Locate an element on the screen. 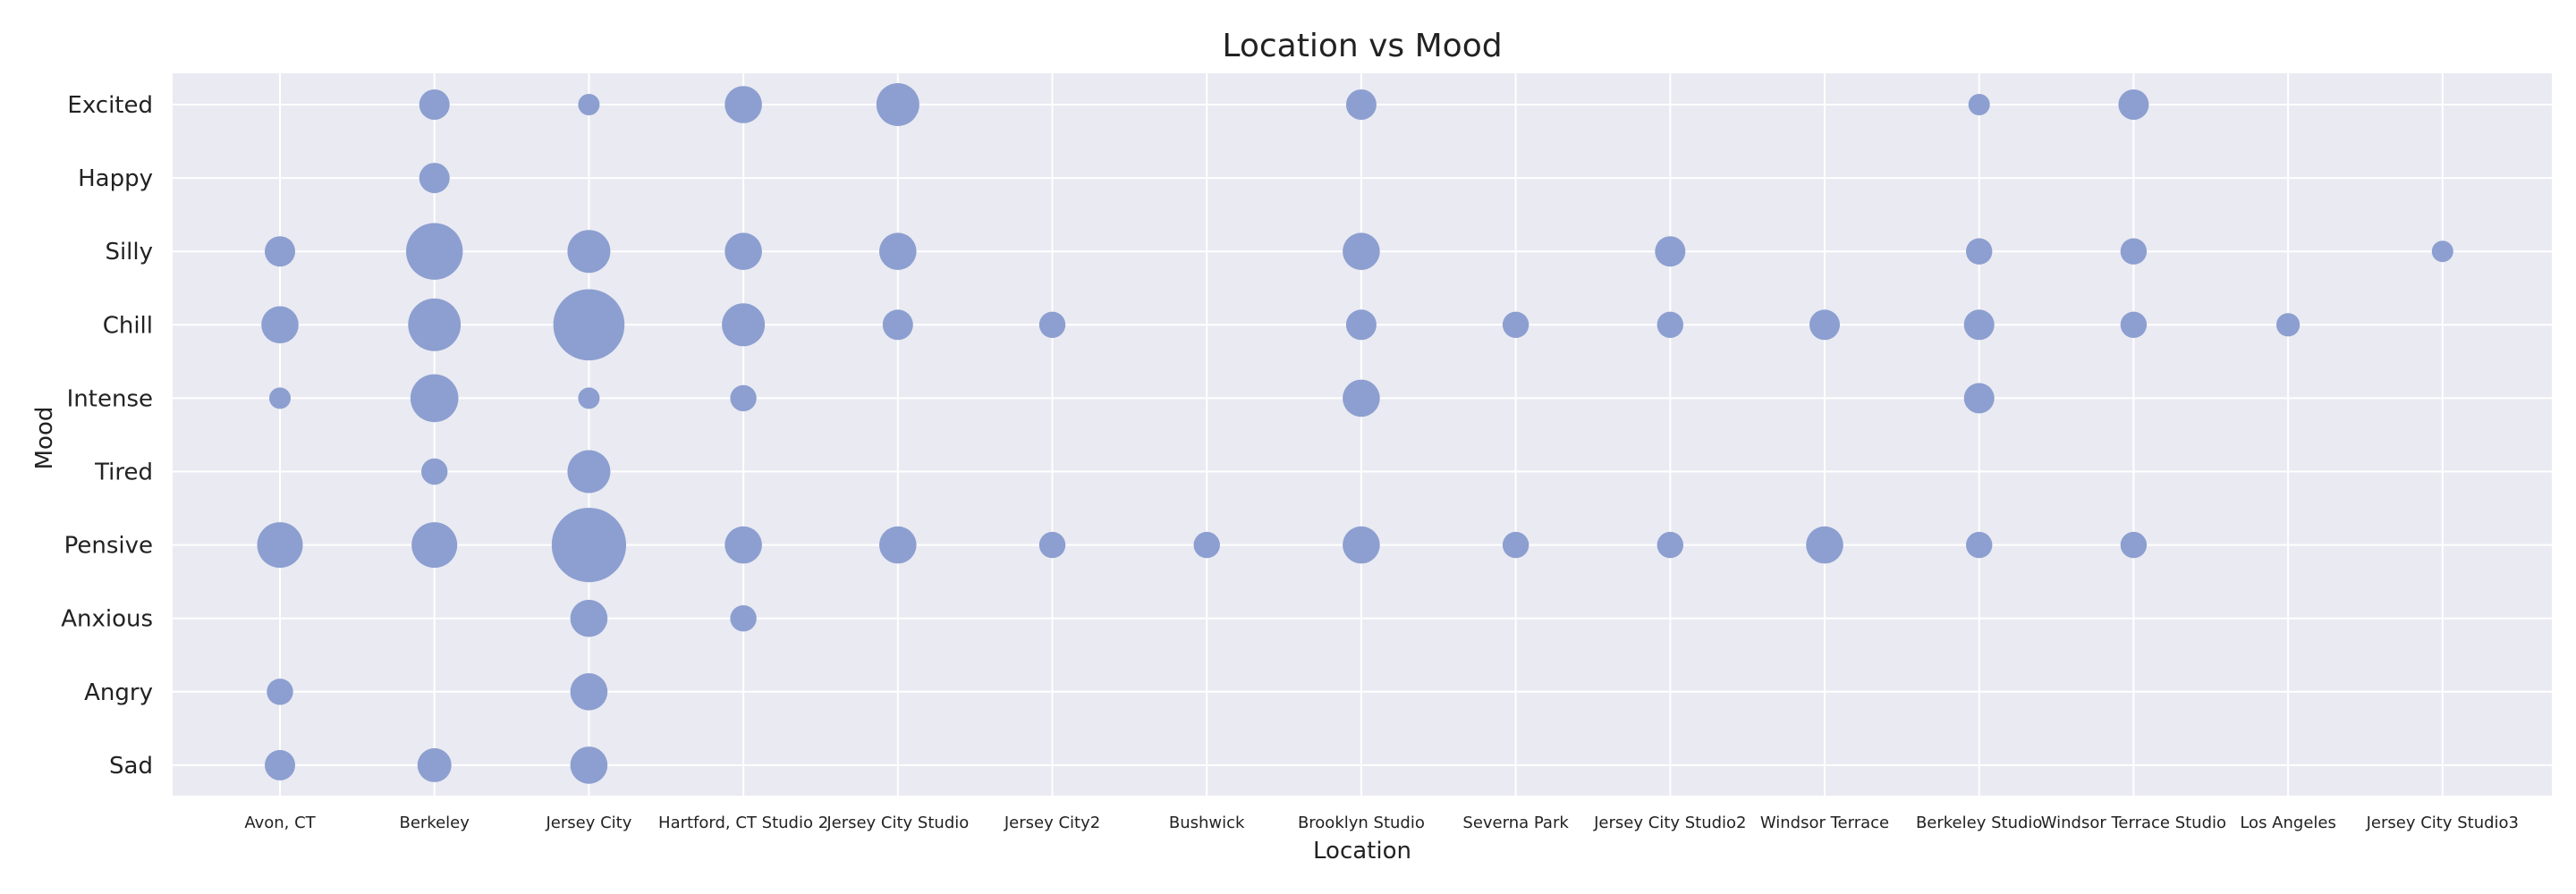 This screenshot has height=894, width=2576. y-tick-label: Excited is located at coordinates (110, 105).